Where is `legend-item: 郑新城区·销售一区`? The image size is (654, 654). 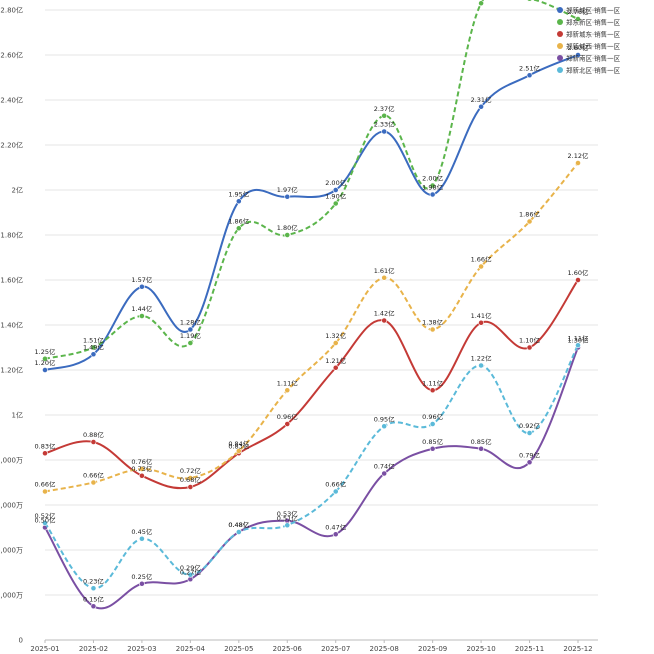
legend-item: 郑新城区·销售一区 is located at coordinates (589, 10).